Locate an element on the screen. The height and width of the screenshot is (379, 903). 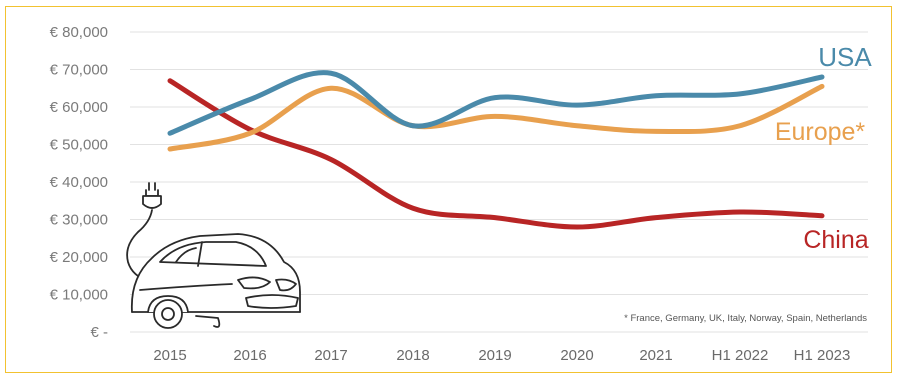
series-label-europe: Europe* is located at coordinates (820, 132).